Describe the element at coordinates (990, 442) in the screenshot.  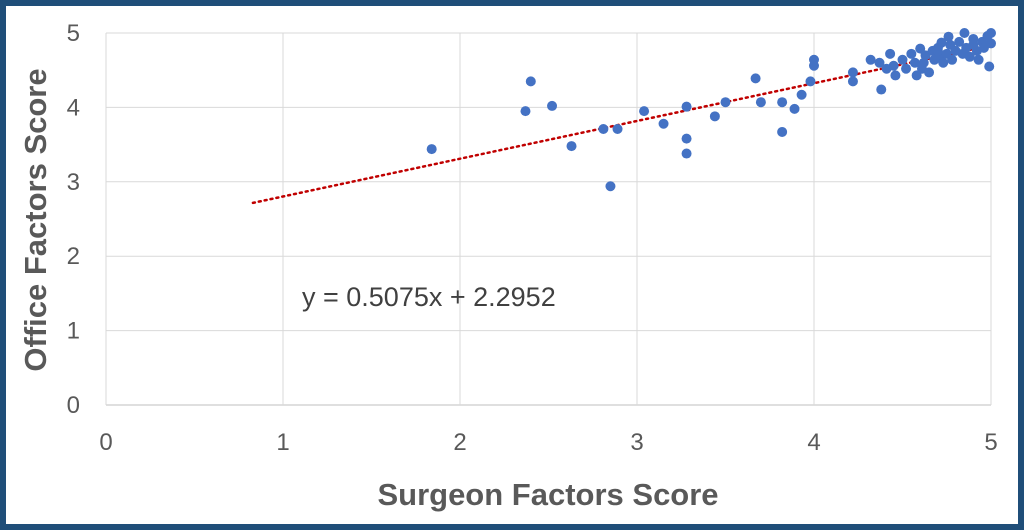
I see `x-tick-label: 5` at that location.